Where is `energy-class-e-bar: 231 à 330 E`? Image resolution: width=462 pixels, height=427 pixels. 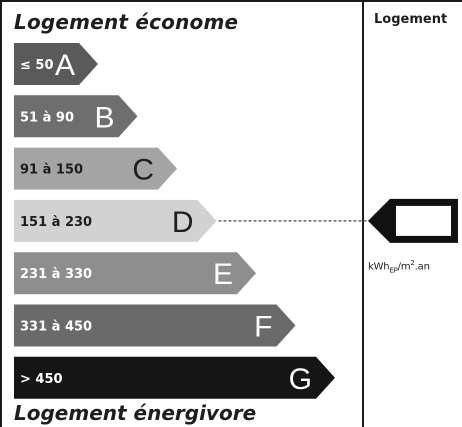 energy-class-e-bar: 231 à 330 E is located at coordinates (135, 273).